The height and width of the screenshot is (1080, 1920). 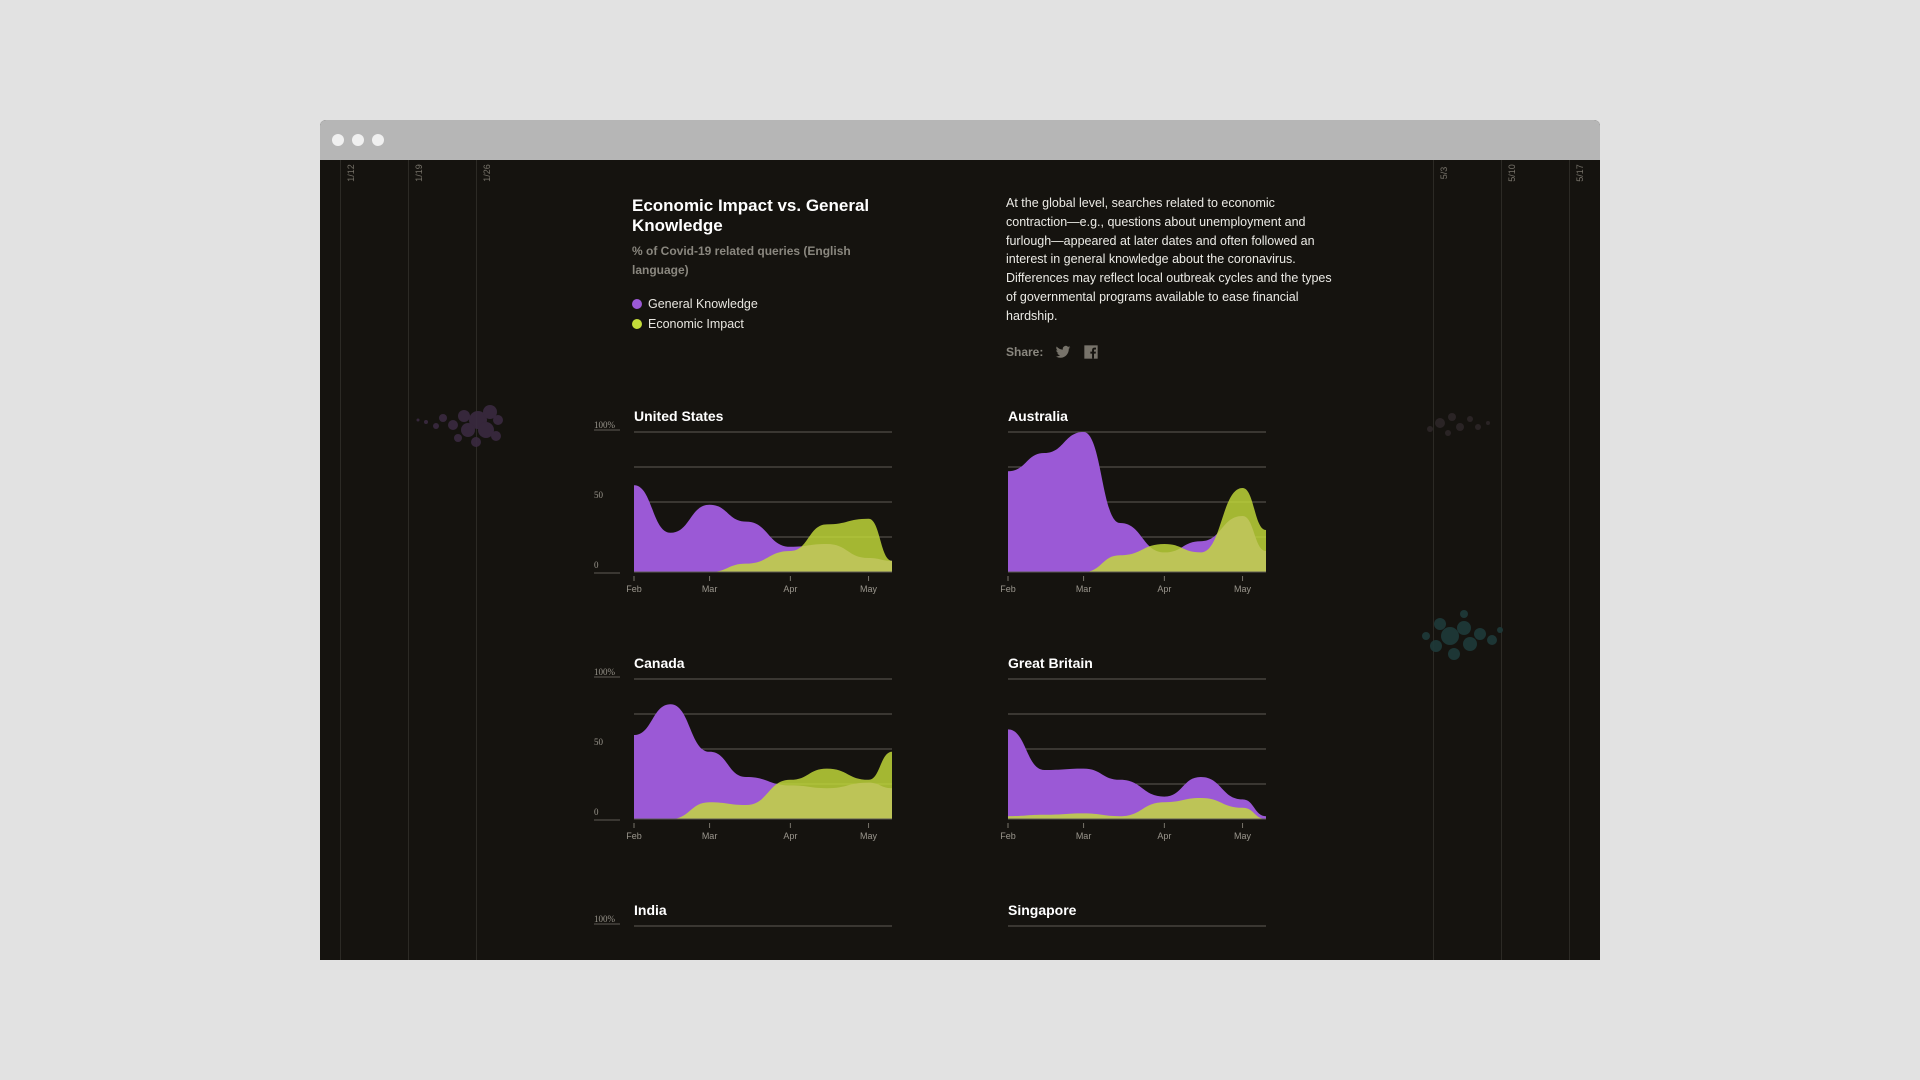 What do you see at coordinates (650, 910) in the screenshot?
I see `chart-title: India` at bounding box center [650, 910].